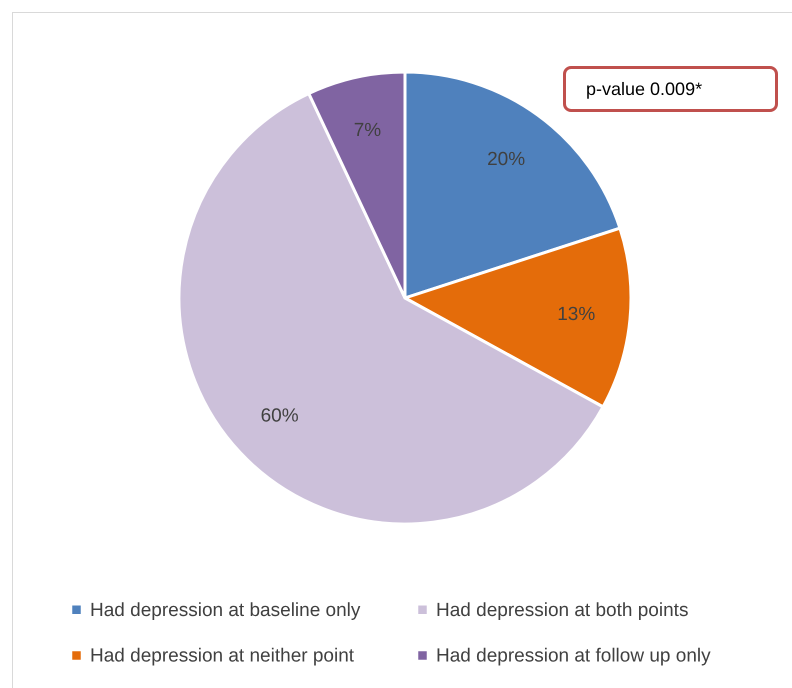  I want to click on legend-label: Had depression at baseline only, so click(225, 610).